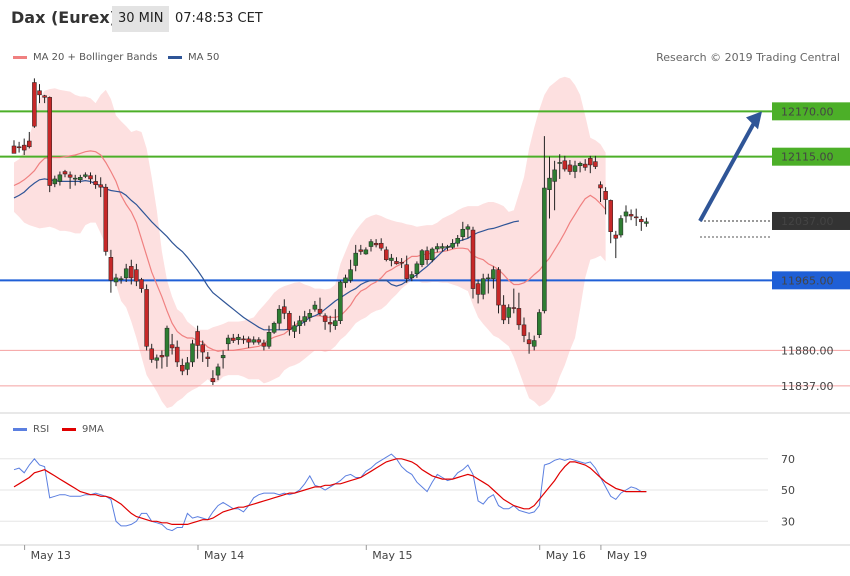 This screenshot has height=576, width=850. What do you see at coordinates (83, 429) in the screenshot?
I see `legend-ma9: 9MA` at bounding box center [83, 429].